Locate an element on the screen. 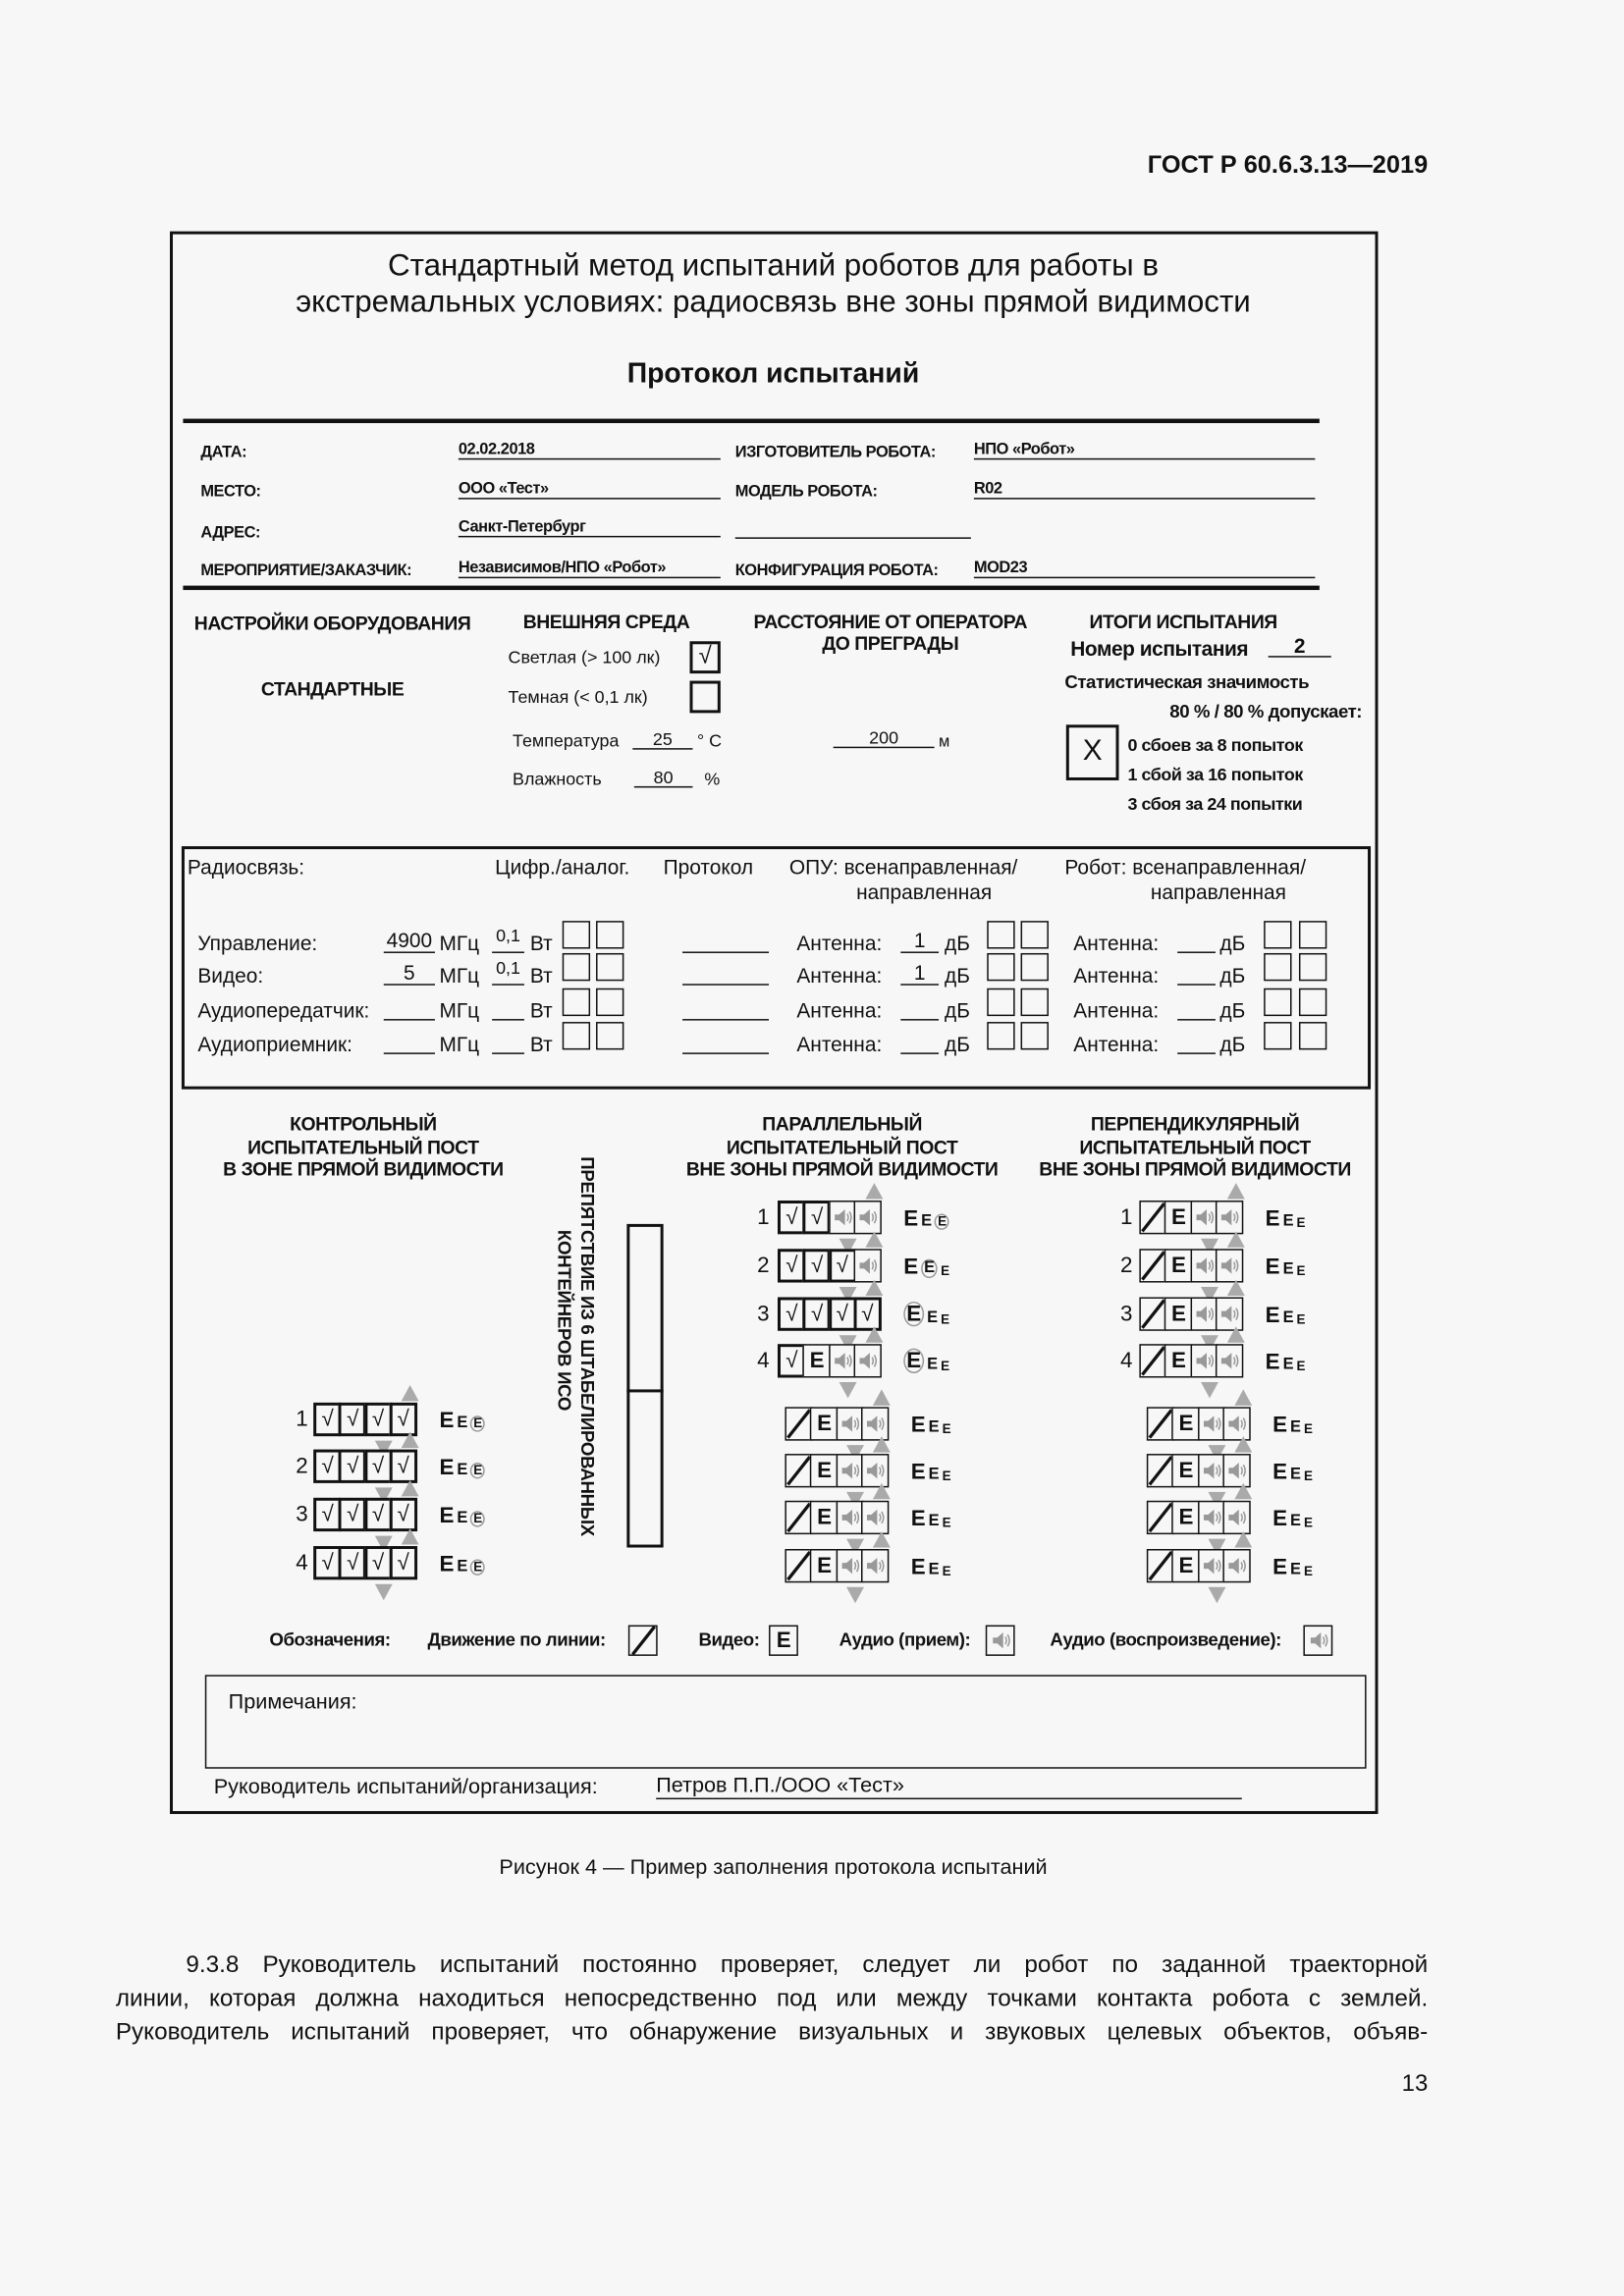  config-field: MOD23 is located at coordinates (1144, 569).